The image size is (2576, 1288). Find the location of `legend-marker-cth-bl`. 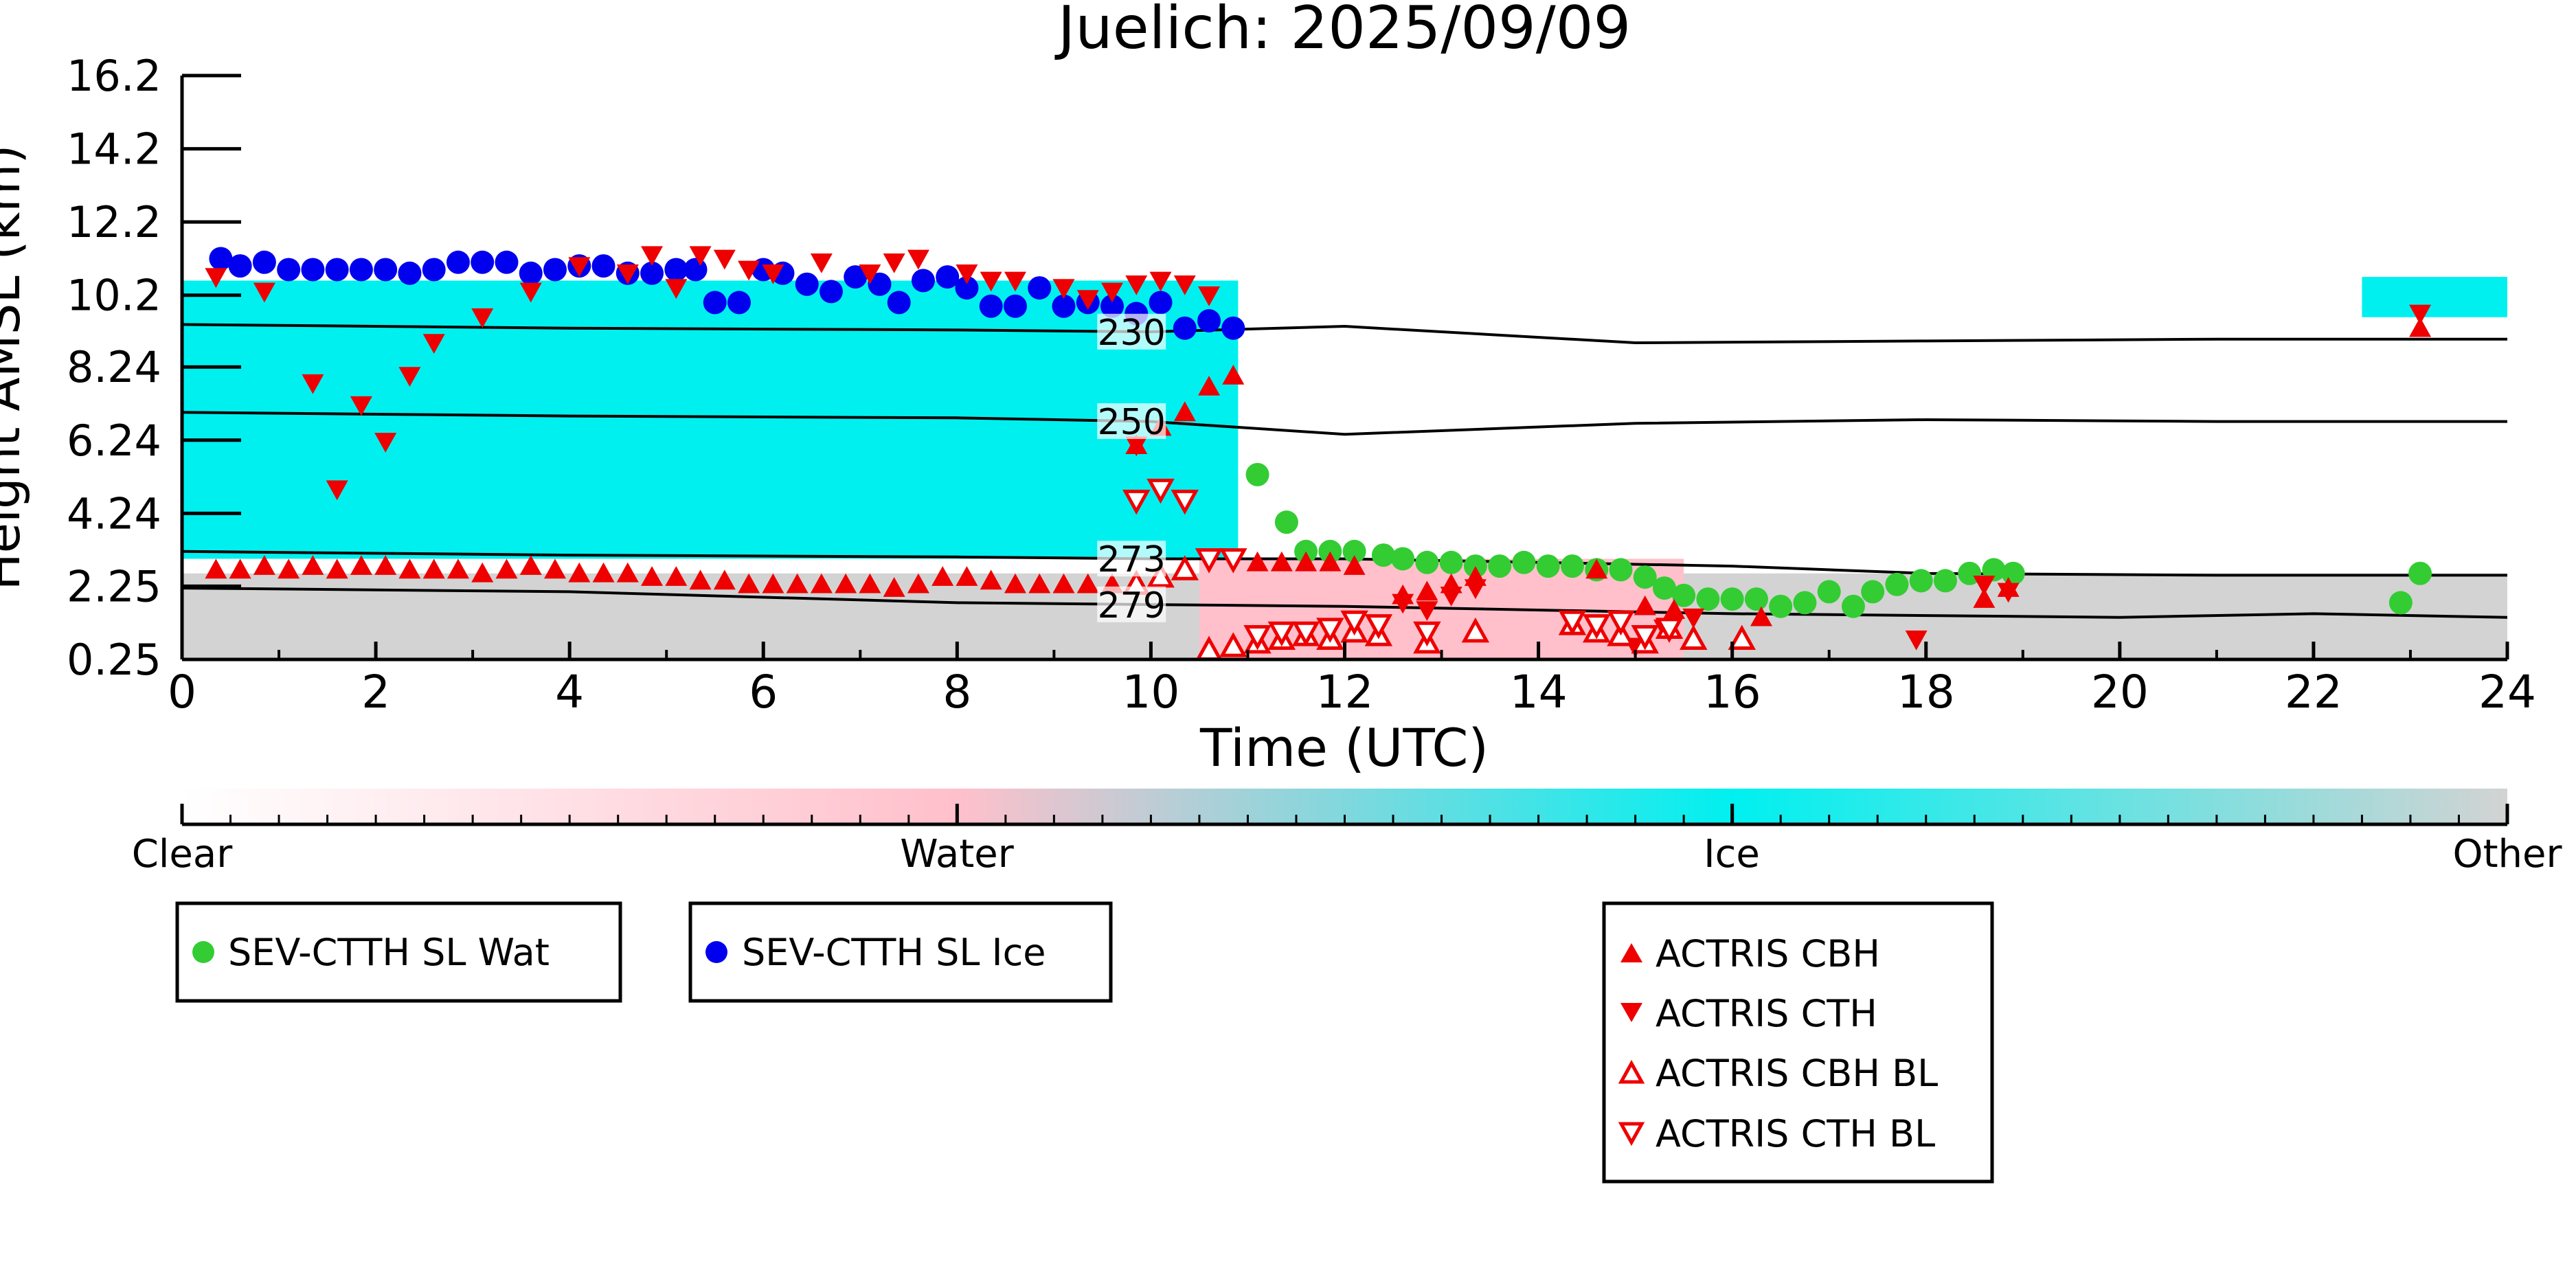

legend-marker-cth-bl is located at coordinates (1631, 1134).